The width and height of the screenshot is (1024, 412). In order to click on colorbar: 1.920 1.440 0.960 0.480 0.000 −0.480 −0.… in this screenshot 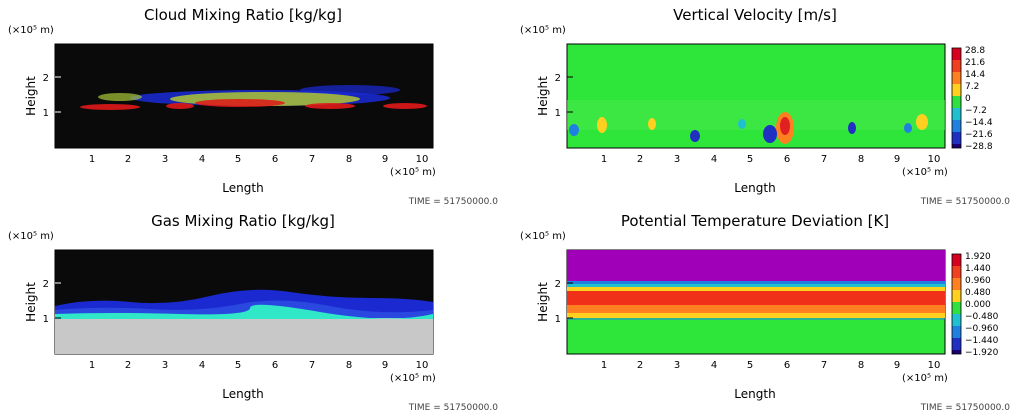, I will do `click(975, 305)`.